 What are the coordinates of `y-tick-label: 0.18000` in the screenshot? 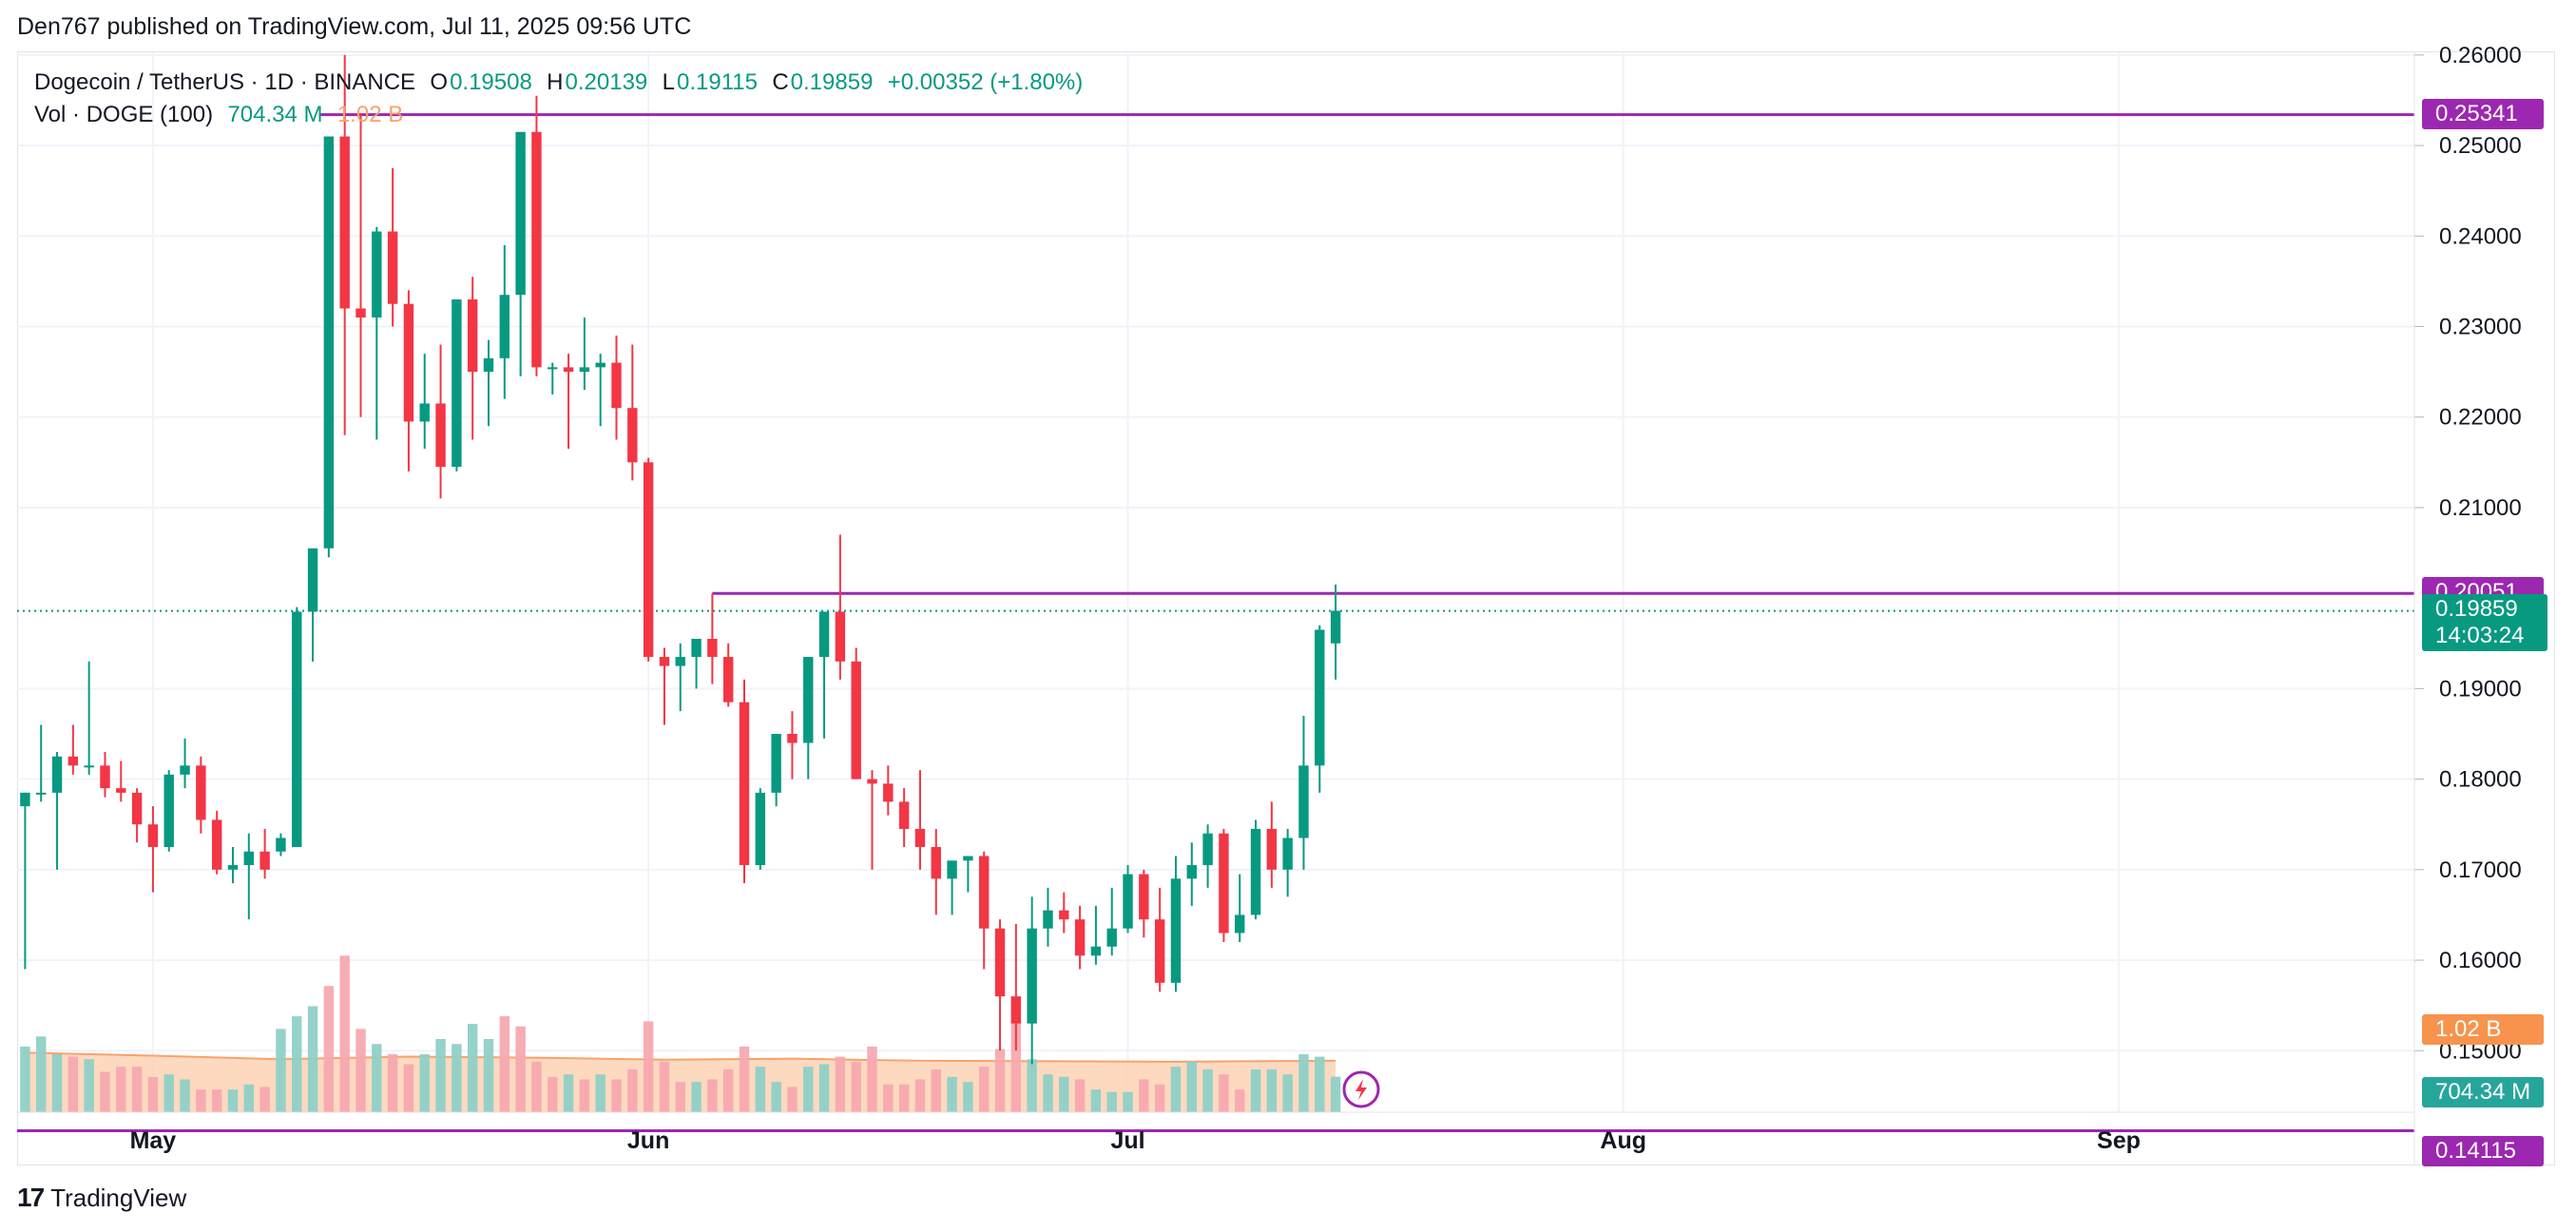 It's located at (2481, 780).